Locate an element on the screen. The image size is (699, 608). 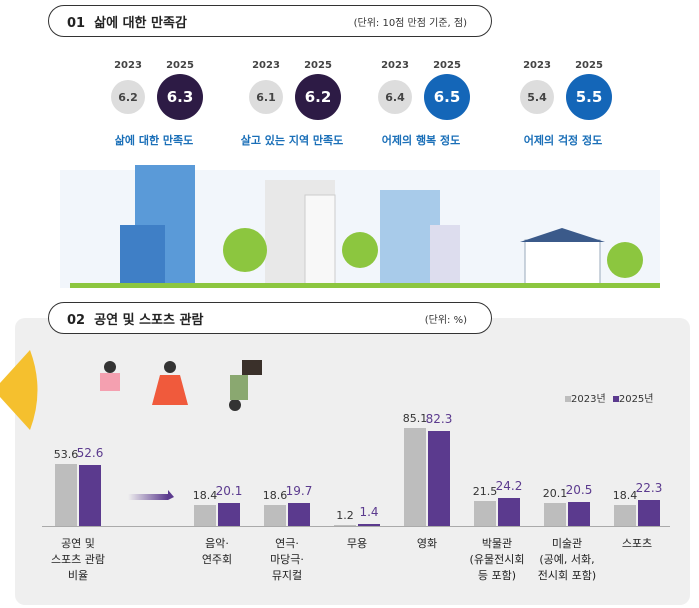
category-line: (공예, 서화, is located at coordinates (567, 559).